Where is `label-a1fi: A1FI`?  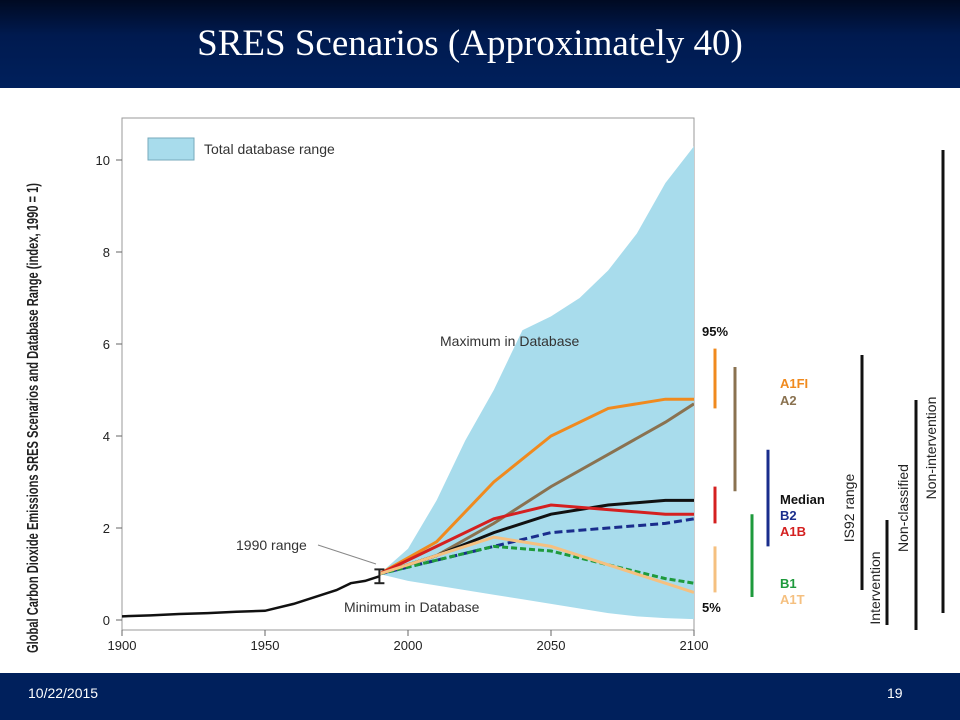
label-a1fi: A1FI is located at coordinates (794, 383).